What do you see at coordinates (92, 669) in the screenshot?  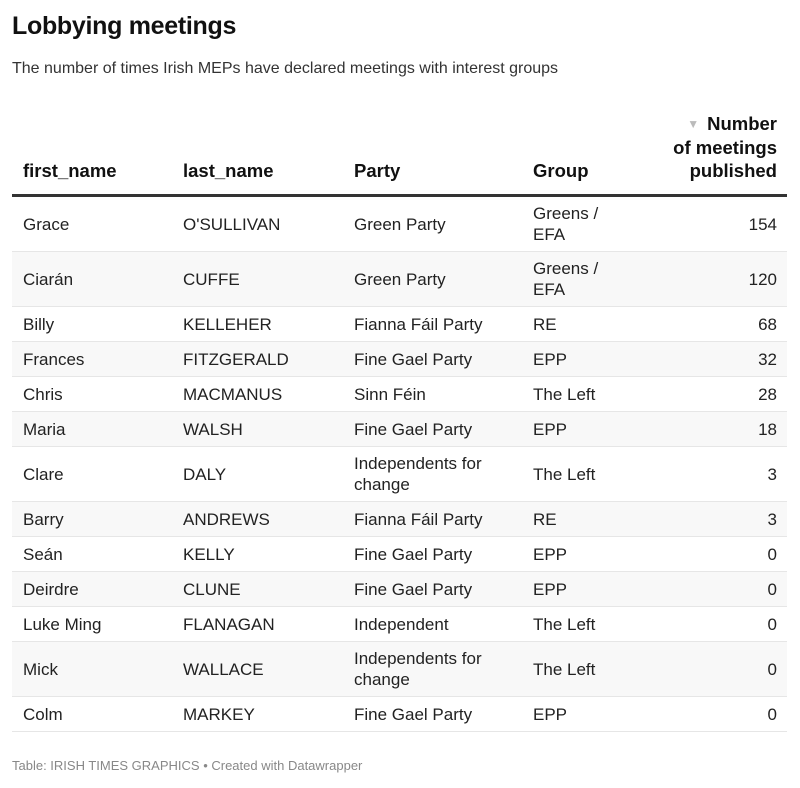 I see `cell-first-name: Mick` at bounding box center [92, 669].